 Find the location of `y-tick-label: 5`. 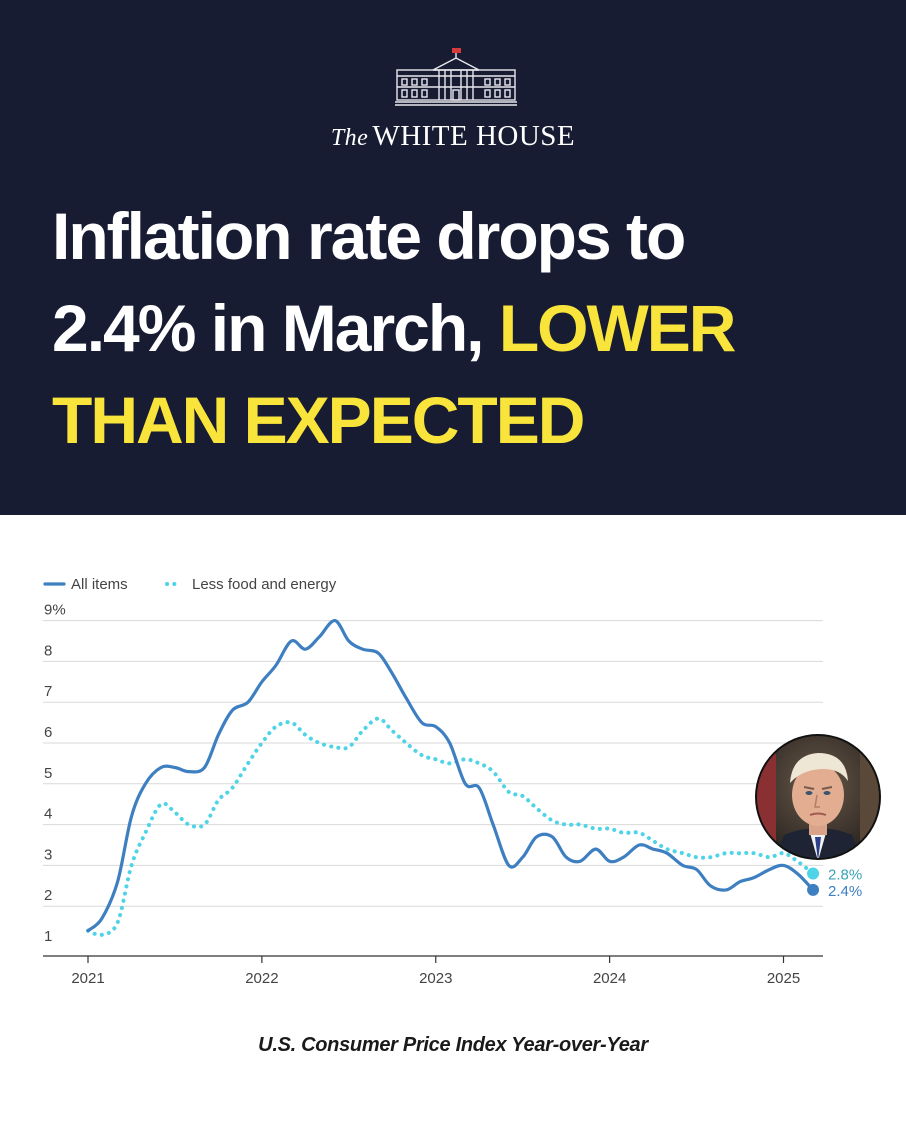

y-tick-label: 5 is located at coordinates (48, 773).